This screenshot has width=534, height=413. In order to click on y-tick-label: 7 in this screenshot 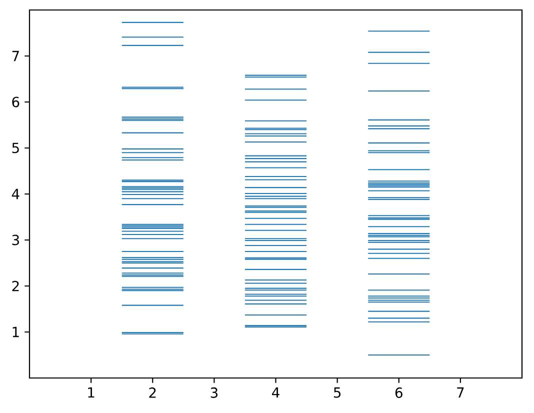, I will do `click(15, 56)`.